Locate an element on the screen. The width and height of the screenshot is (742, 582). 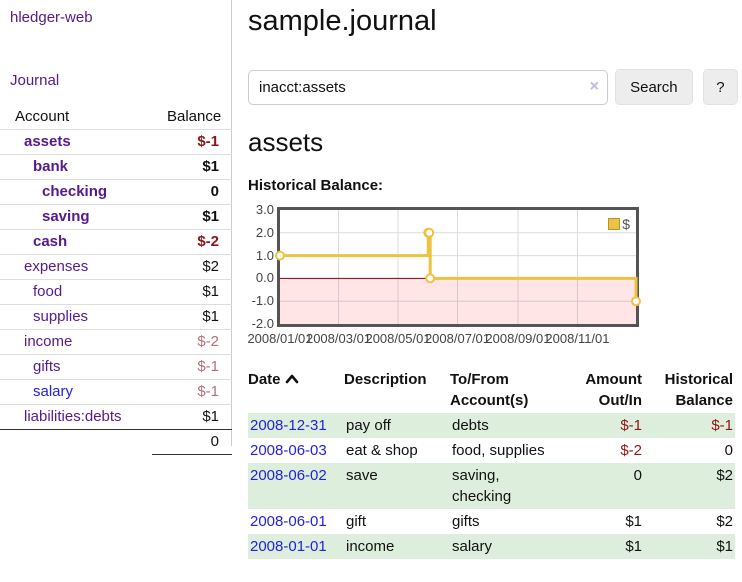
account-balance: $2 is located at coordinates (210, 266).